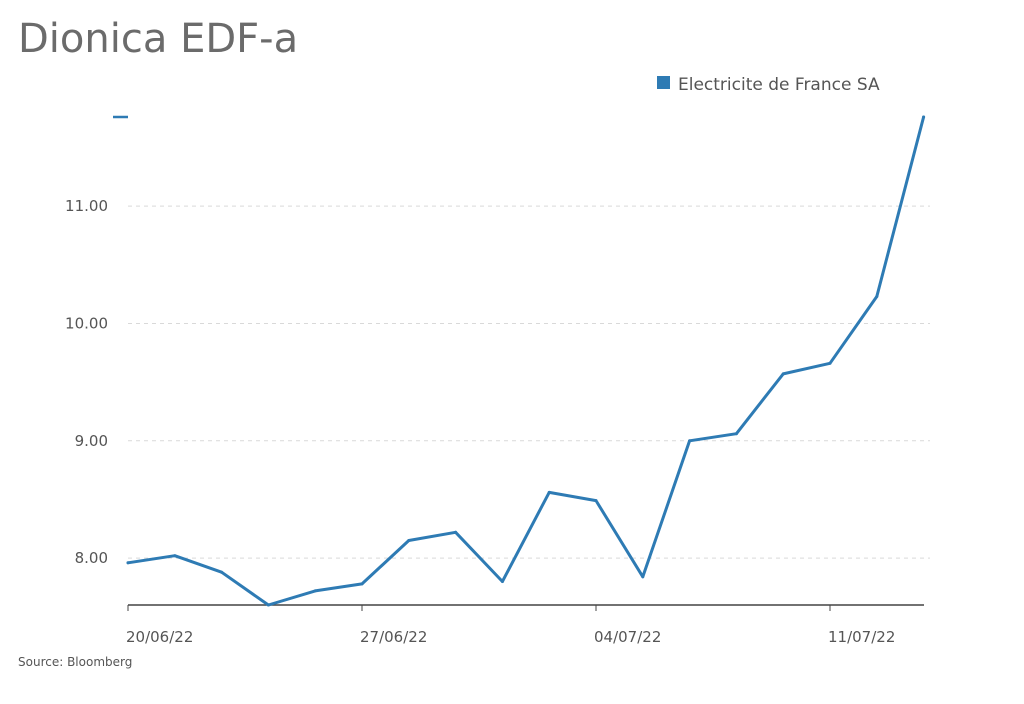 The width and height of the screenshot is (1024, 704). I want to click on x-axis: 20/06/22 27/06/22 04/07/22 11/07/22, so click(525, 625).